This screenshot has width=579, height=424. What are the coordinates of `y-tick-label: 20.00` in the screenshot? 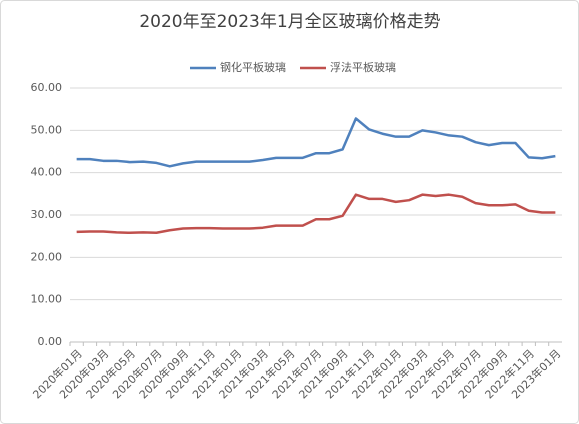 It's located at (47, 256).